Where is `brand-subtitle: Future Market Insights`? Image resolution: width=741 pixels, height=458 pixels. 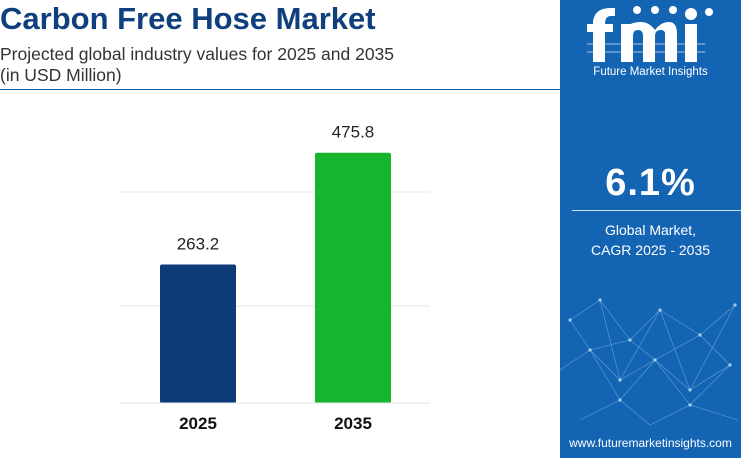
brand-subtitle: Future Market Insights is located at coordinates (650, 72).